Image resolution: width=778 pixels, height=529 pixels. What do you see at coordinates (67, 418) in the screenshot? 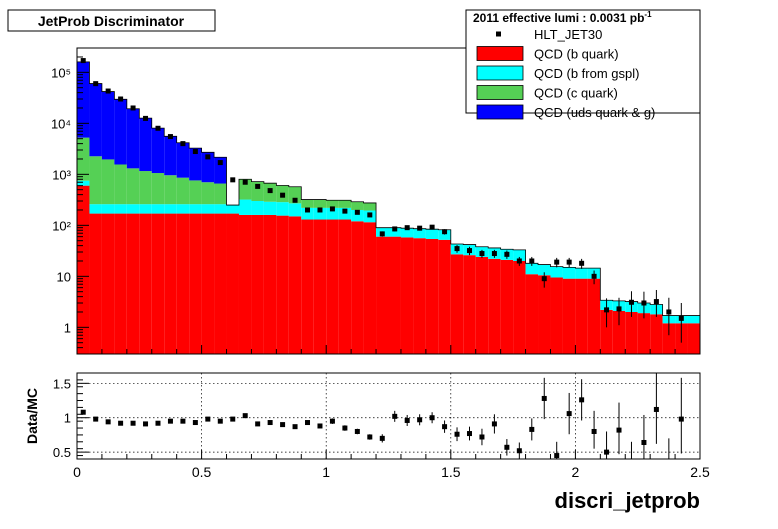
I see `ratio-y-tick-label: 1` at bounding box center [67, 418].